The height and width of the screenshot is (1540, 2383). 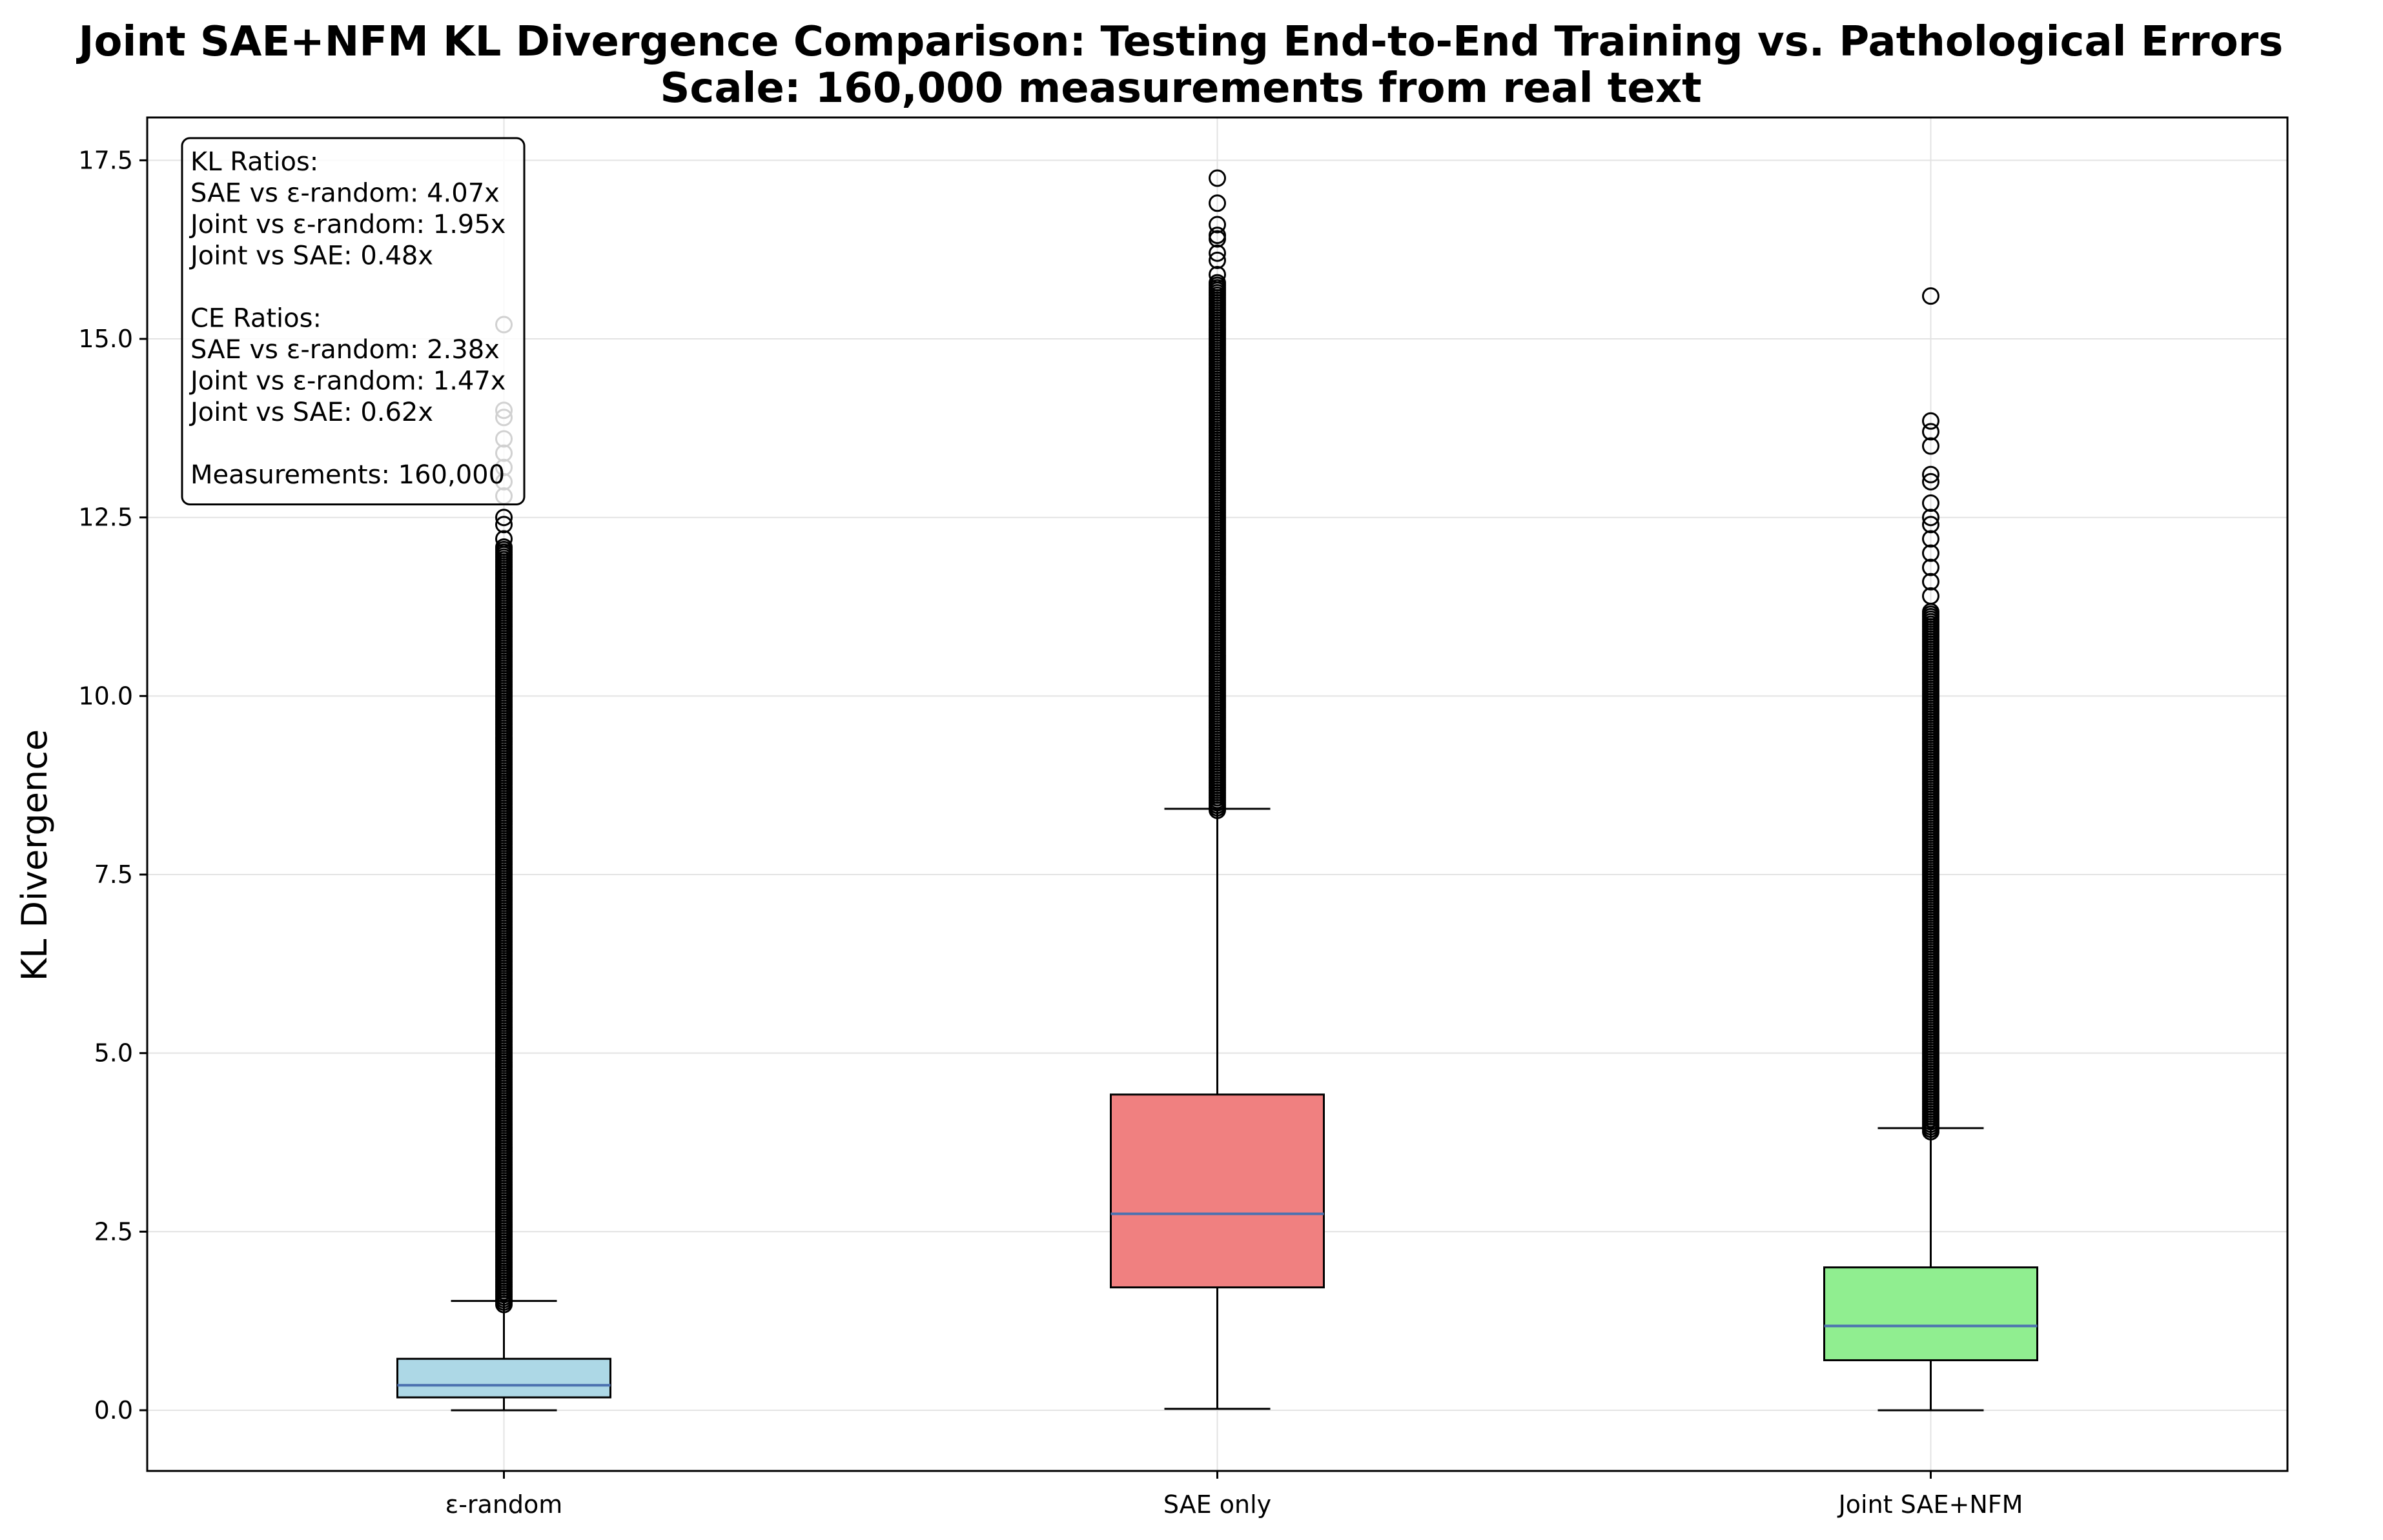 I want to click on y-axis-label: KL Divergence, so click(x=34, y=855).